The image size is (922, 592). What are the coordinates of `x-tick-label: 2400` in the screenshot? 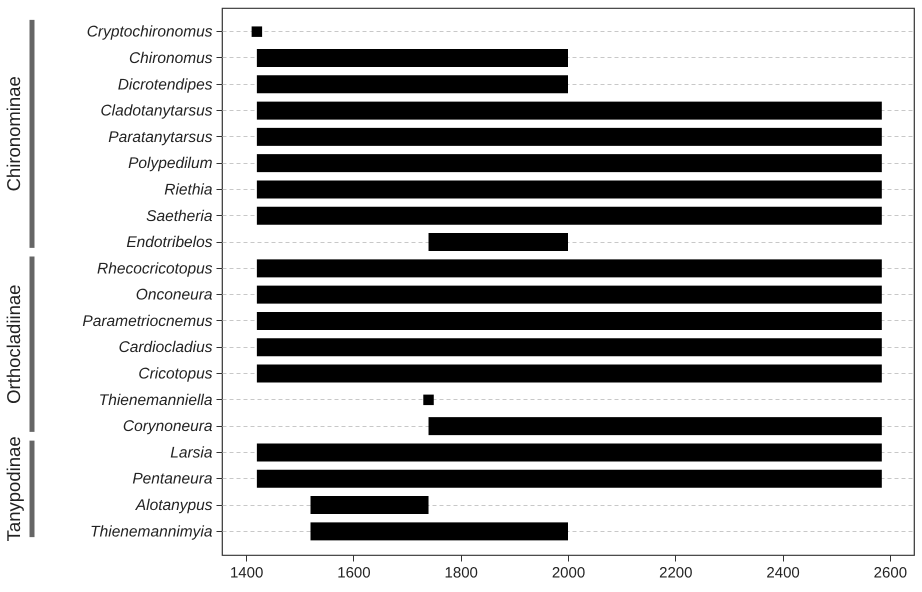 It's located at (783, 573).